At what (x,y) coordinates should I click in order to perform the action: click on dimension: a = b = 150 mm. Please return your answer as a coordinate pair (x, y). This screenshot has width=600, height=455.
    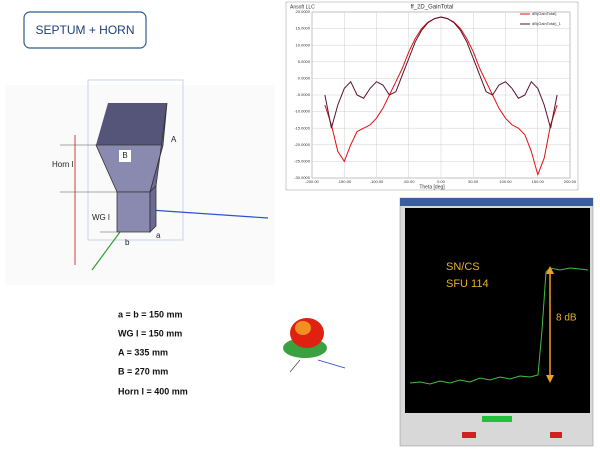
    Looking at the image, I should click on (150, 314).